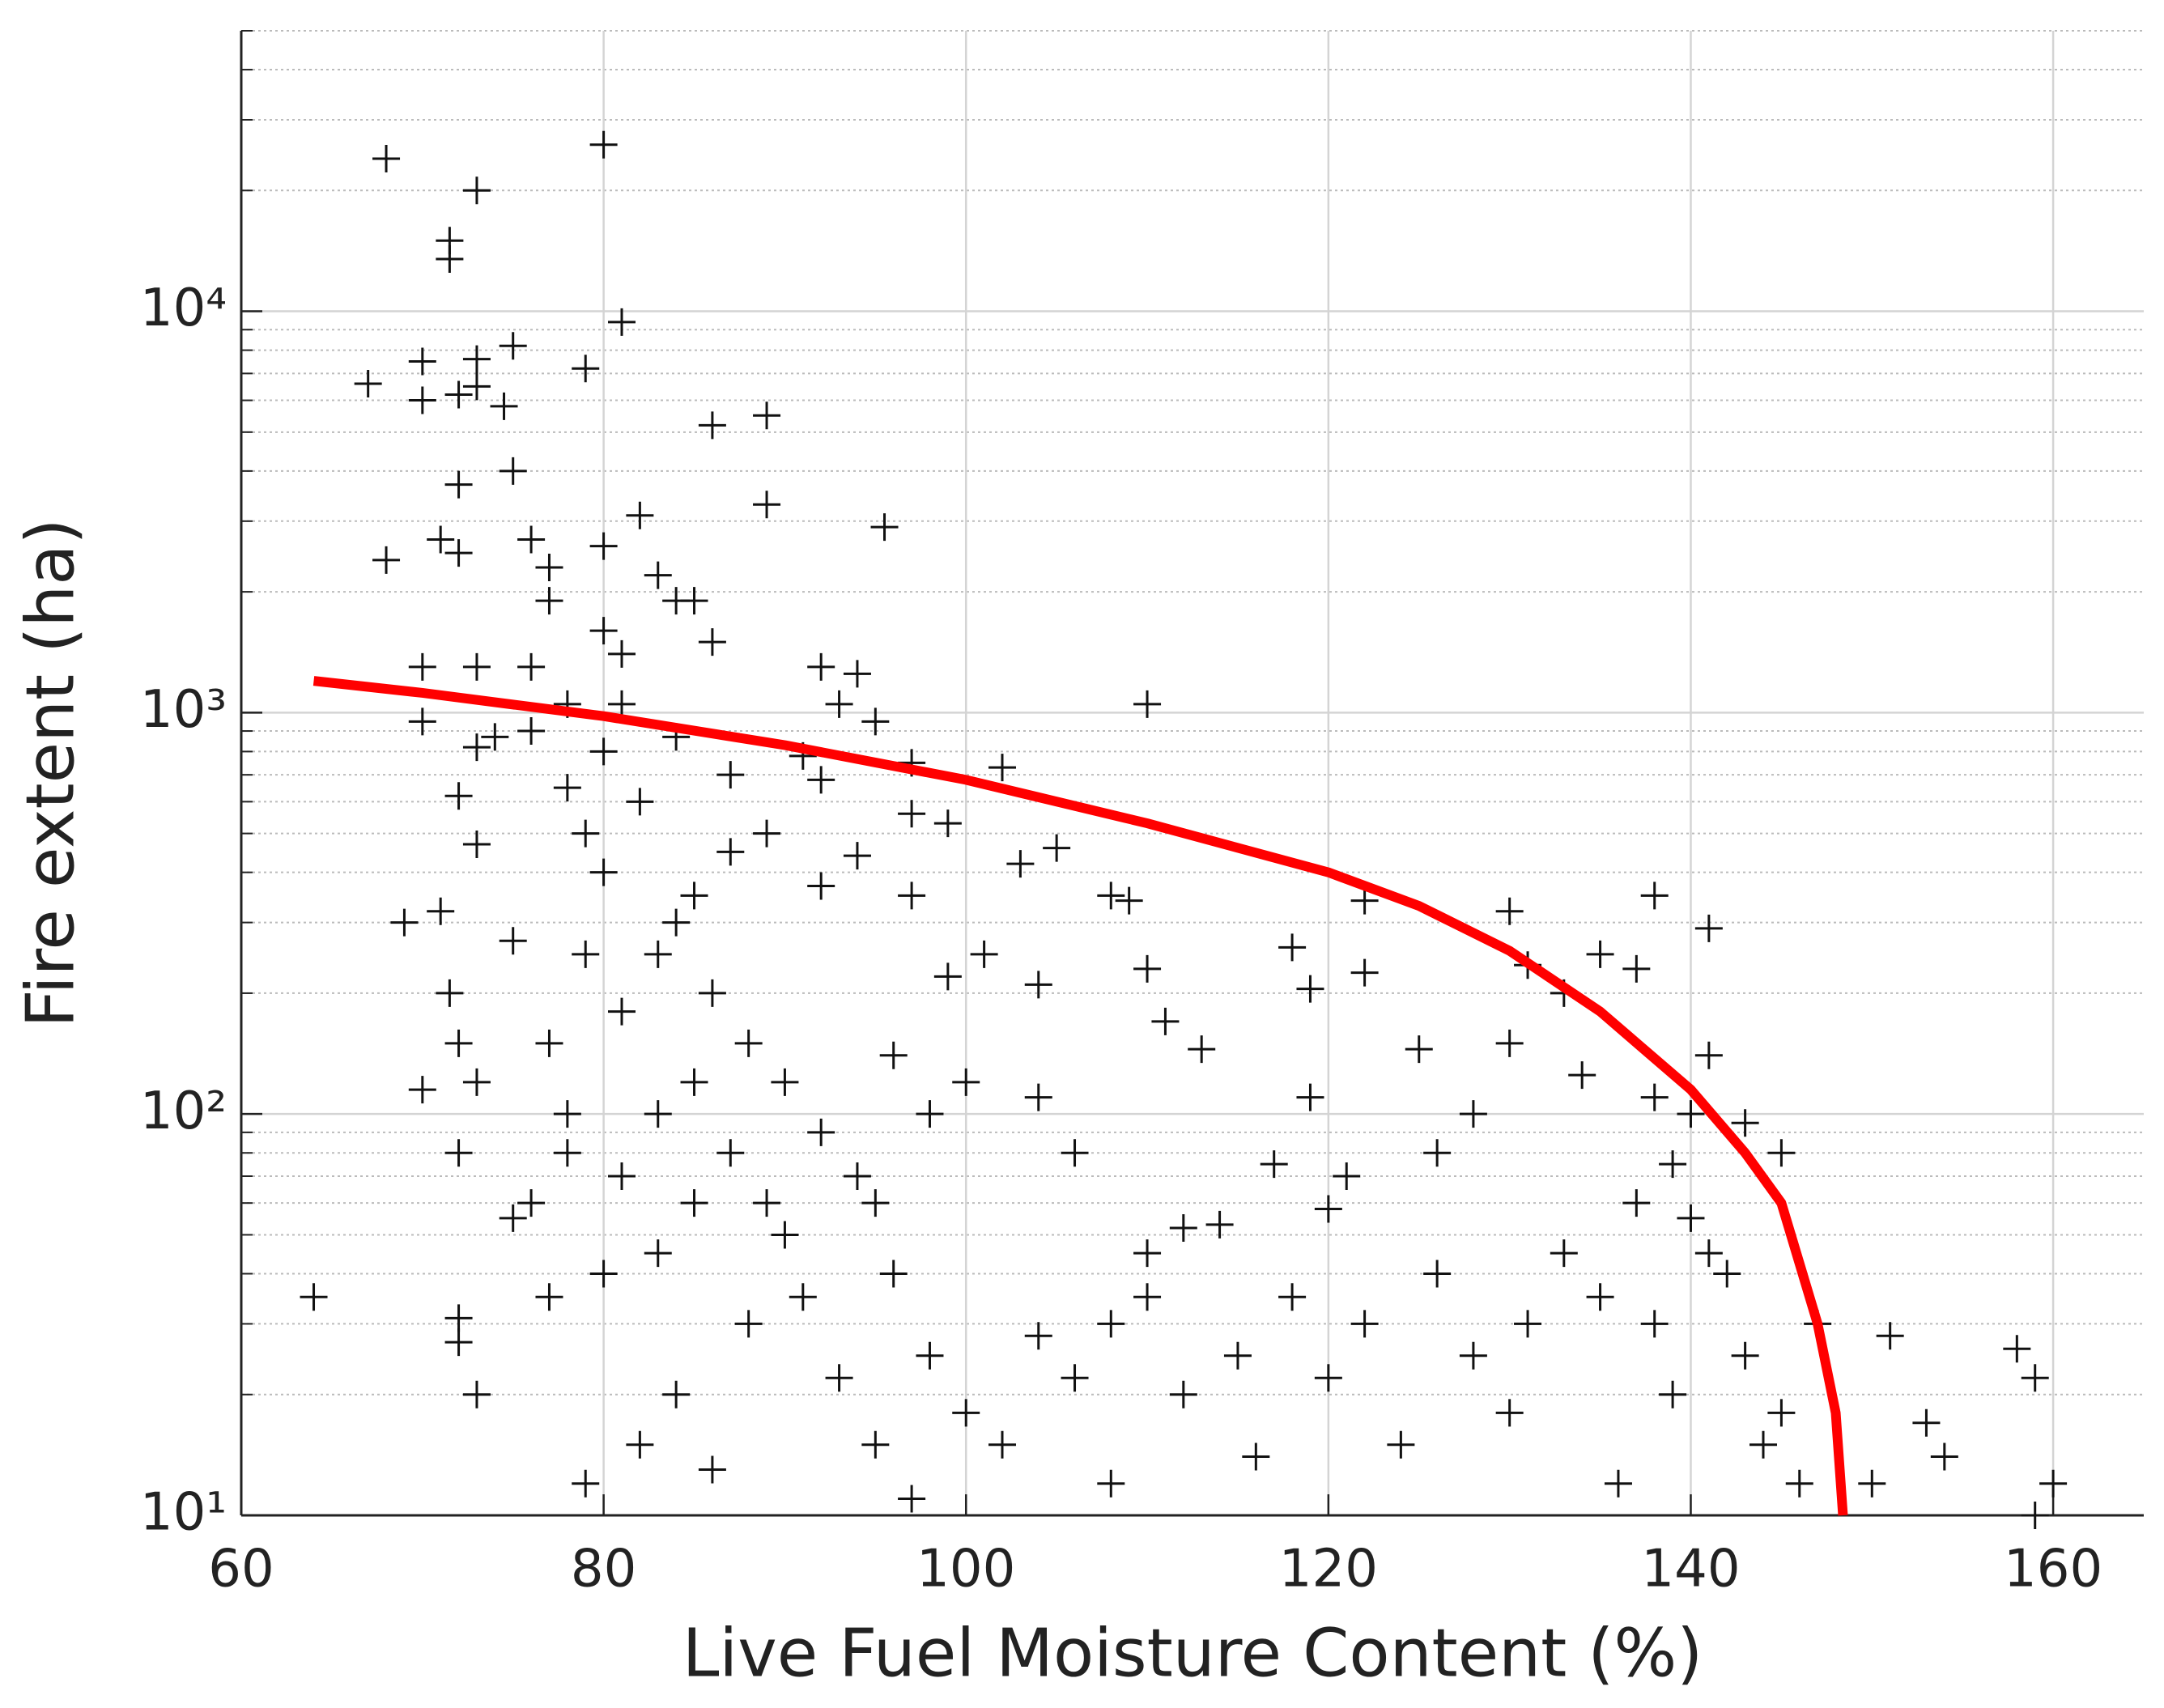  I want to click on x-tick-label: 60, so click(241, 1570).